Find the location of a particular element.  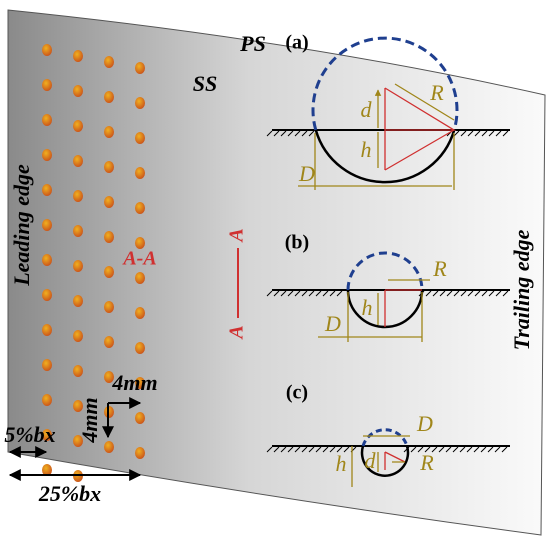

trailing-edge-label: Trailing edge is located at coordinates (521, 289).